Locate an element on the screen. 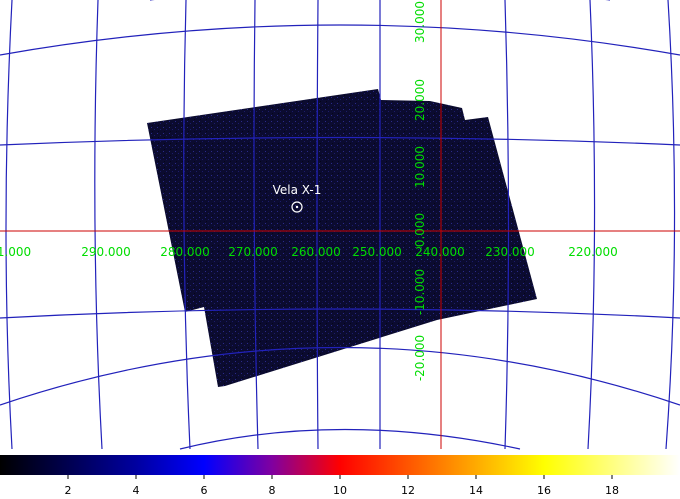  longitude-label: 240.000 is located at coordinates (440, 252).